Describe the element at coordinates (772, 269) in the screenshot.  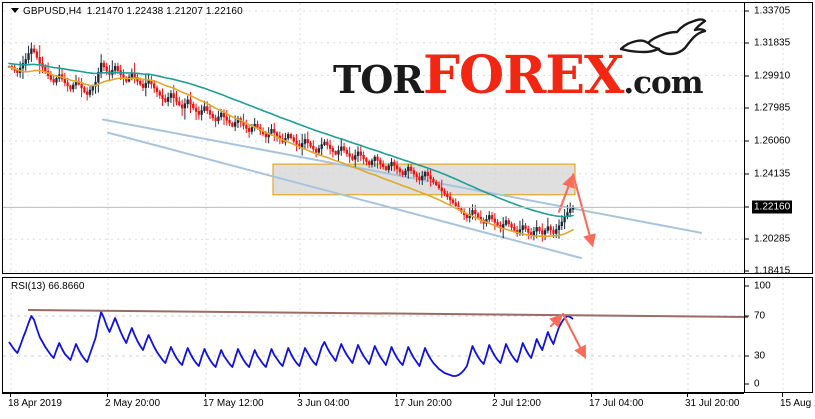
I see `price-tick-label: 1.18415` at that location.